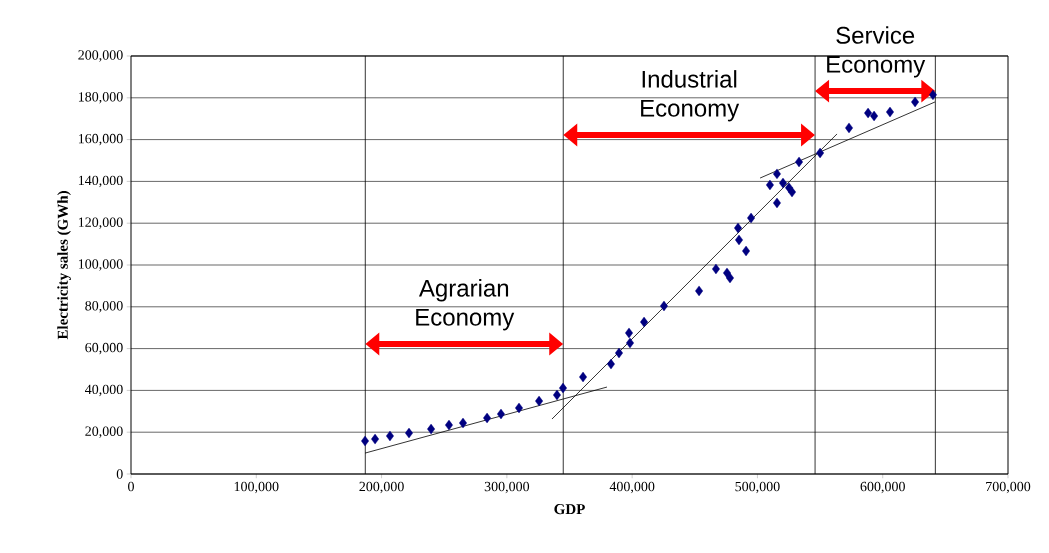 Image resolution: width=1049 pixels, height=553 pixels. What do you see at coordinates (104, 348) in the screenshot?
I see `y-tick-label: 60,000` at bounding box center [104, 348].